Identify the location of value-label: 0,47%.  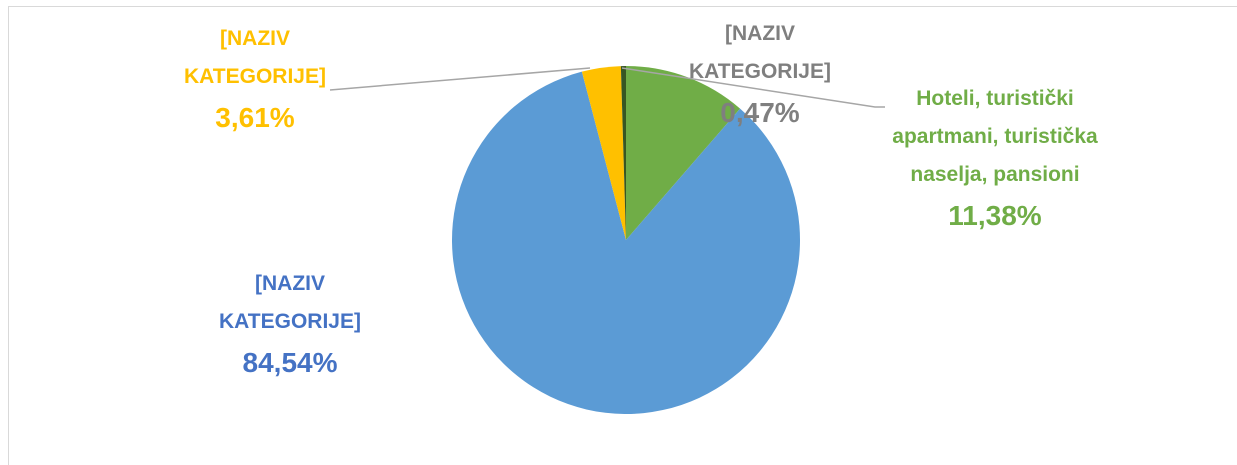
(760, 112).